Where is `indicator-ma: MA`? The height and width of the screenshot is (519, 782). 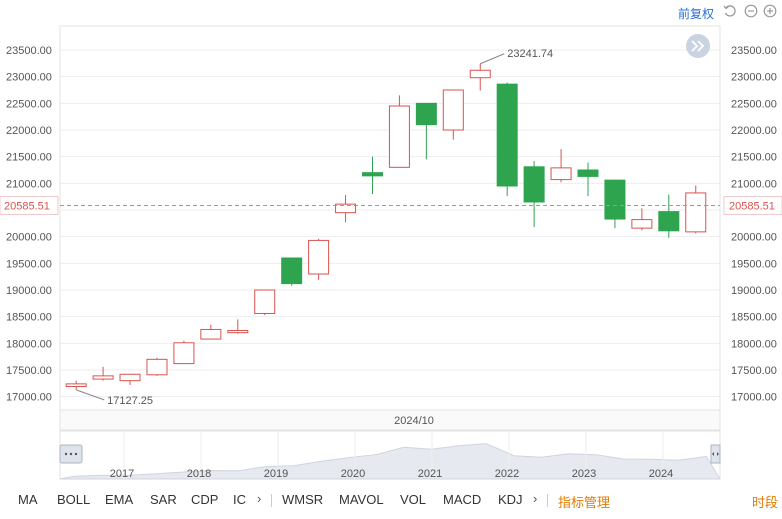 indicator-ma: MA is located at coordinates (28, 499).